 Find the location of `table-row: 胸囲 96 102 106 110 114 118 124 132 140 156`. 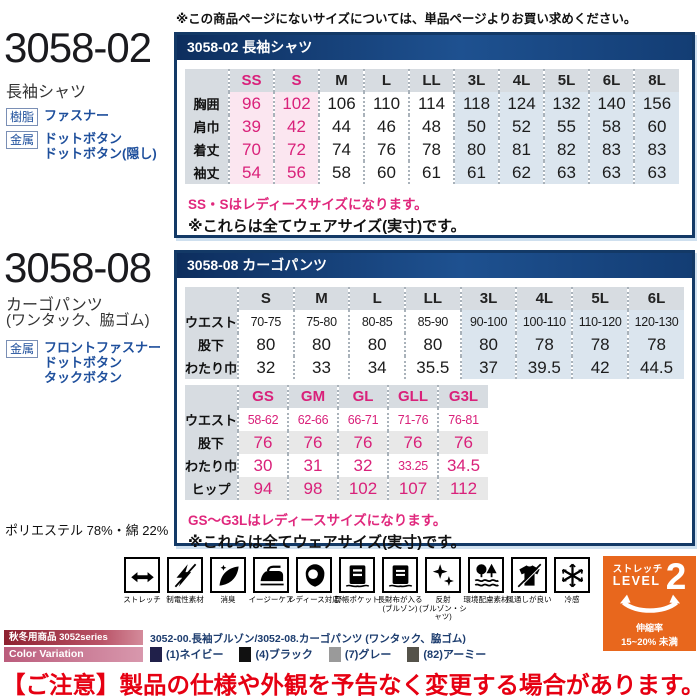

table-row: 胸囲 96 102 106 110 114 118 124 132 140 156 is located at coordinates (432, 103).